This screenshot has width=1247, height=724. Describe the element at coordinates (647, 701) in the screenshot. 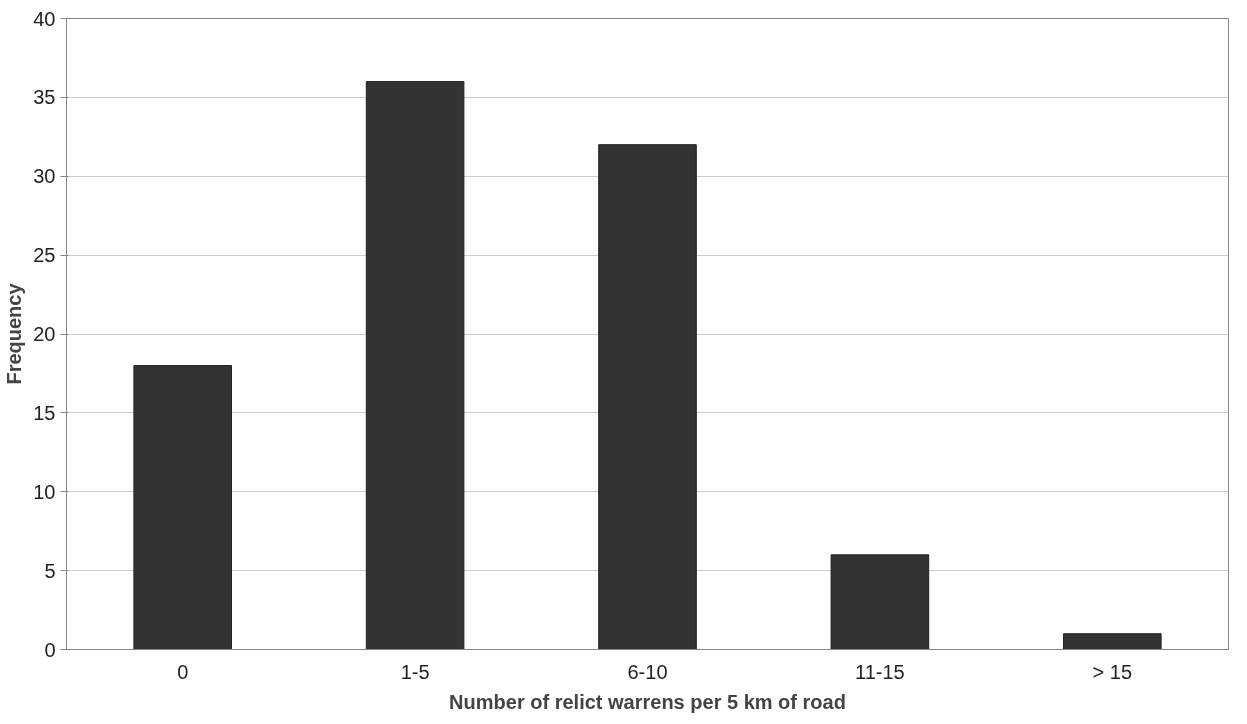

I see `x-axis-title: Number of relict warrens per 5 km of road` at that location.